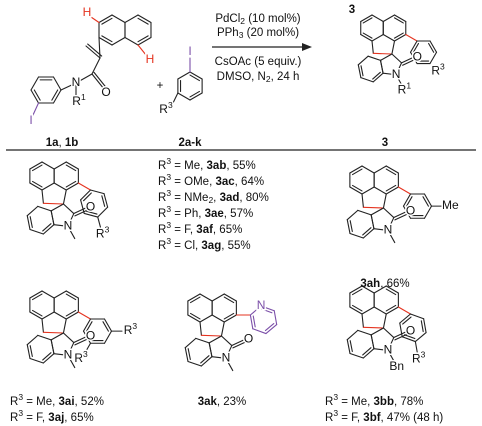 The width and height of the screenshot is (482, 426). What do you see at coordinates (225, 182) in the screenshot?
I see `text-part: 3ac` at bounding box center [225, 182].